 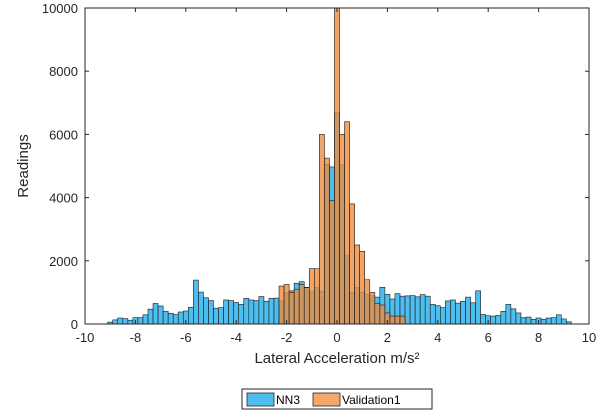 What do you see at coordinates (260, 399) in the screenshot?
I see `legend-swatch-nn3` at bounding box center [260, 399].